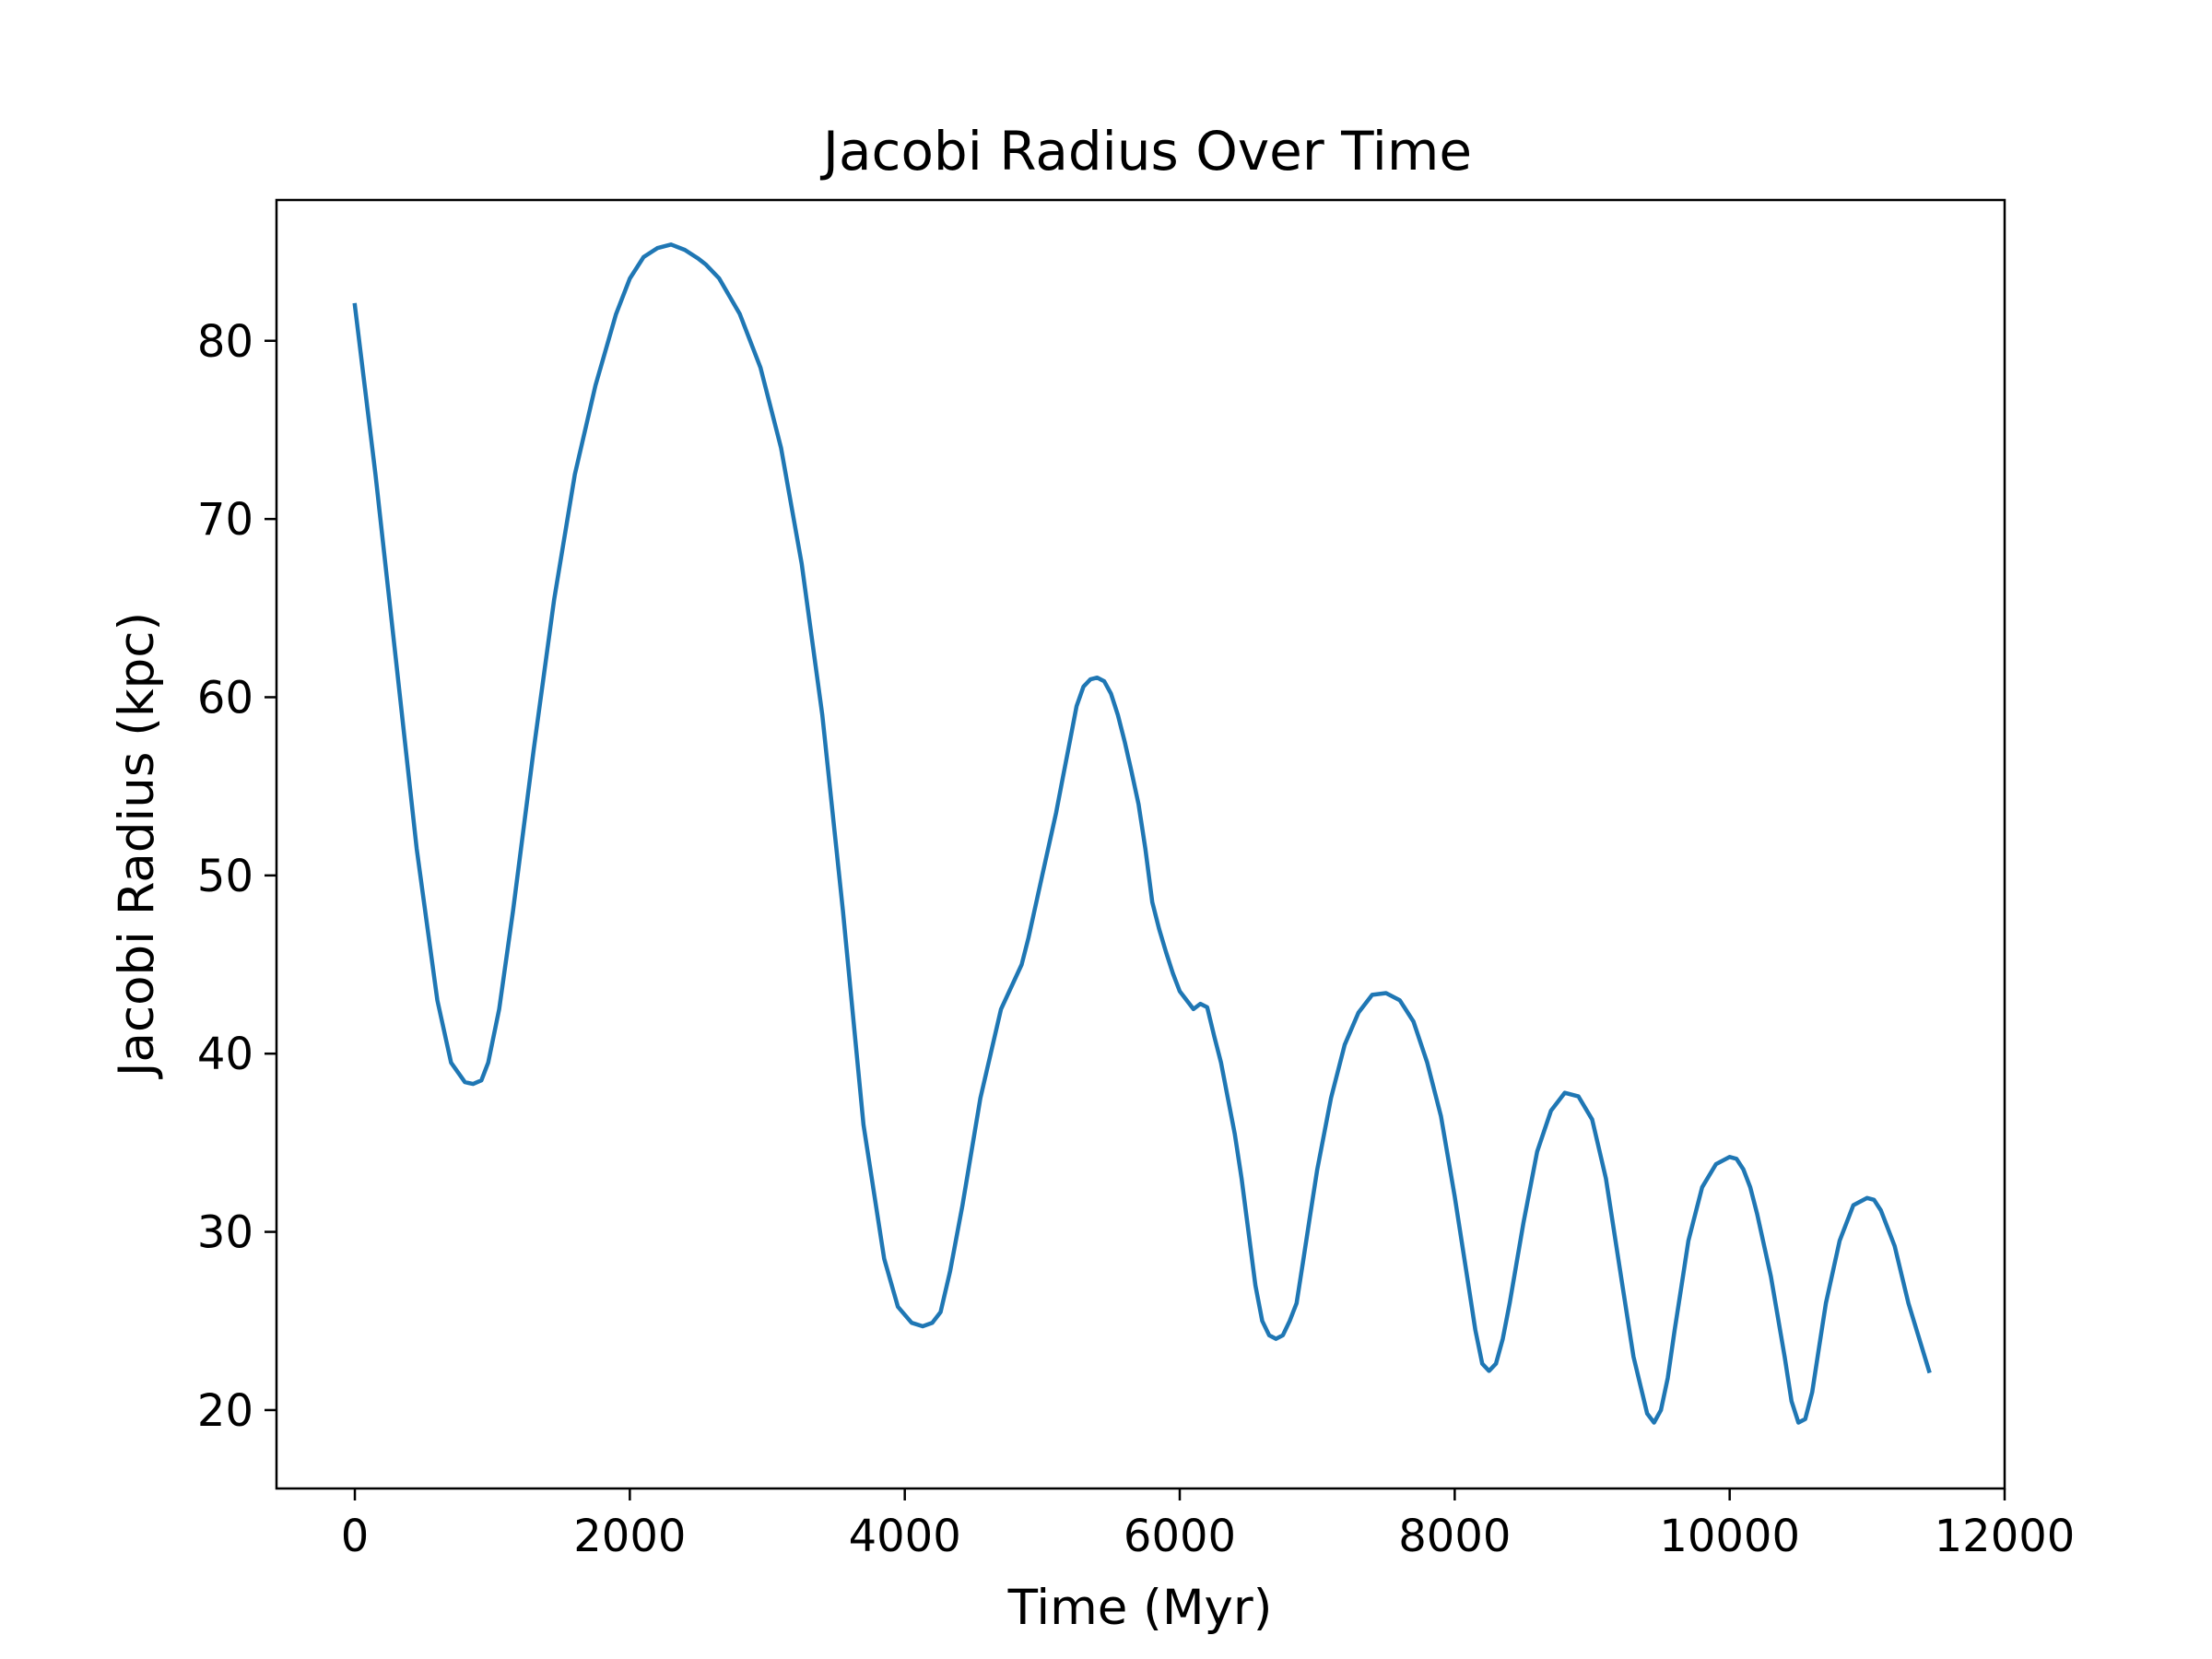  I want to click on x-axis: 0 2000 4000 6000 8000 10000 12000, so click(1208, 1525).